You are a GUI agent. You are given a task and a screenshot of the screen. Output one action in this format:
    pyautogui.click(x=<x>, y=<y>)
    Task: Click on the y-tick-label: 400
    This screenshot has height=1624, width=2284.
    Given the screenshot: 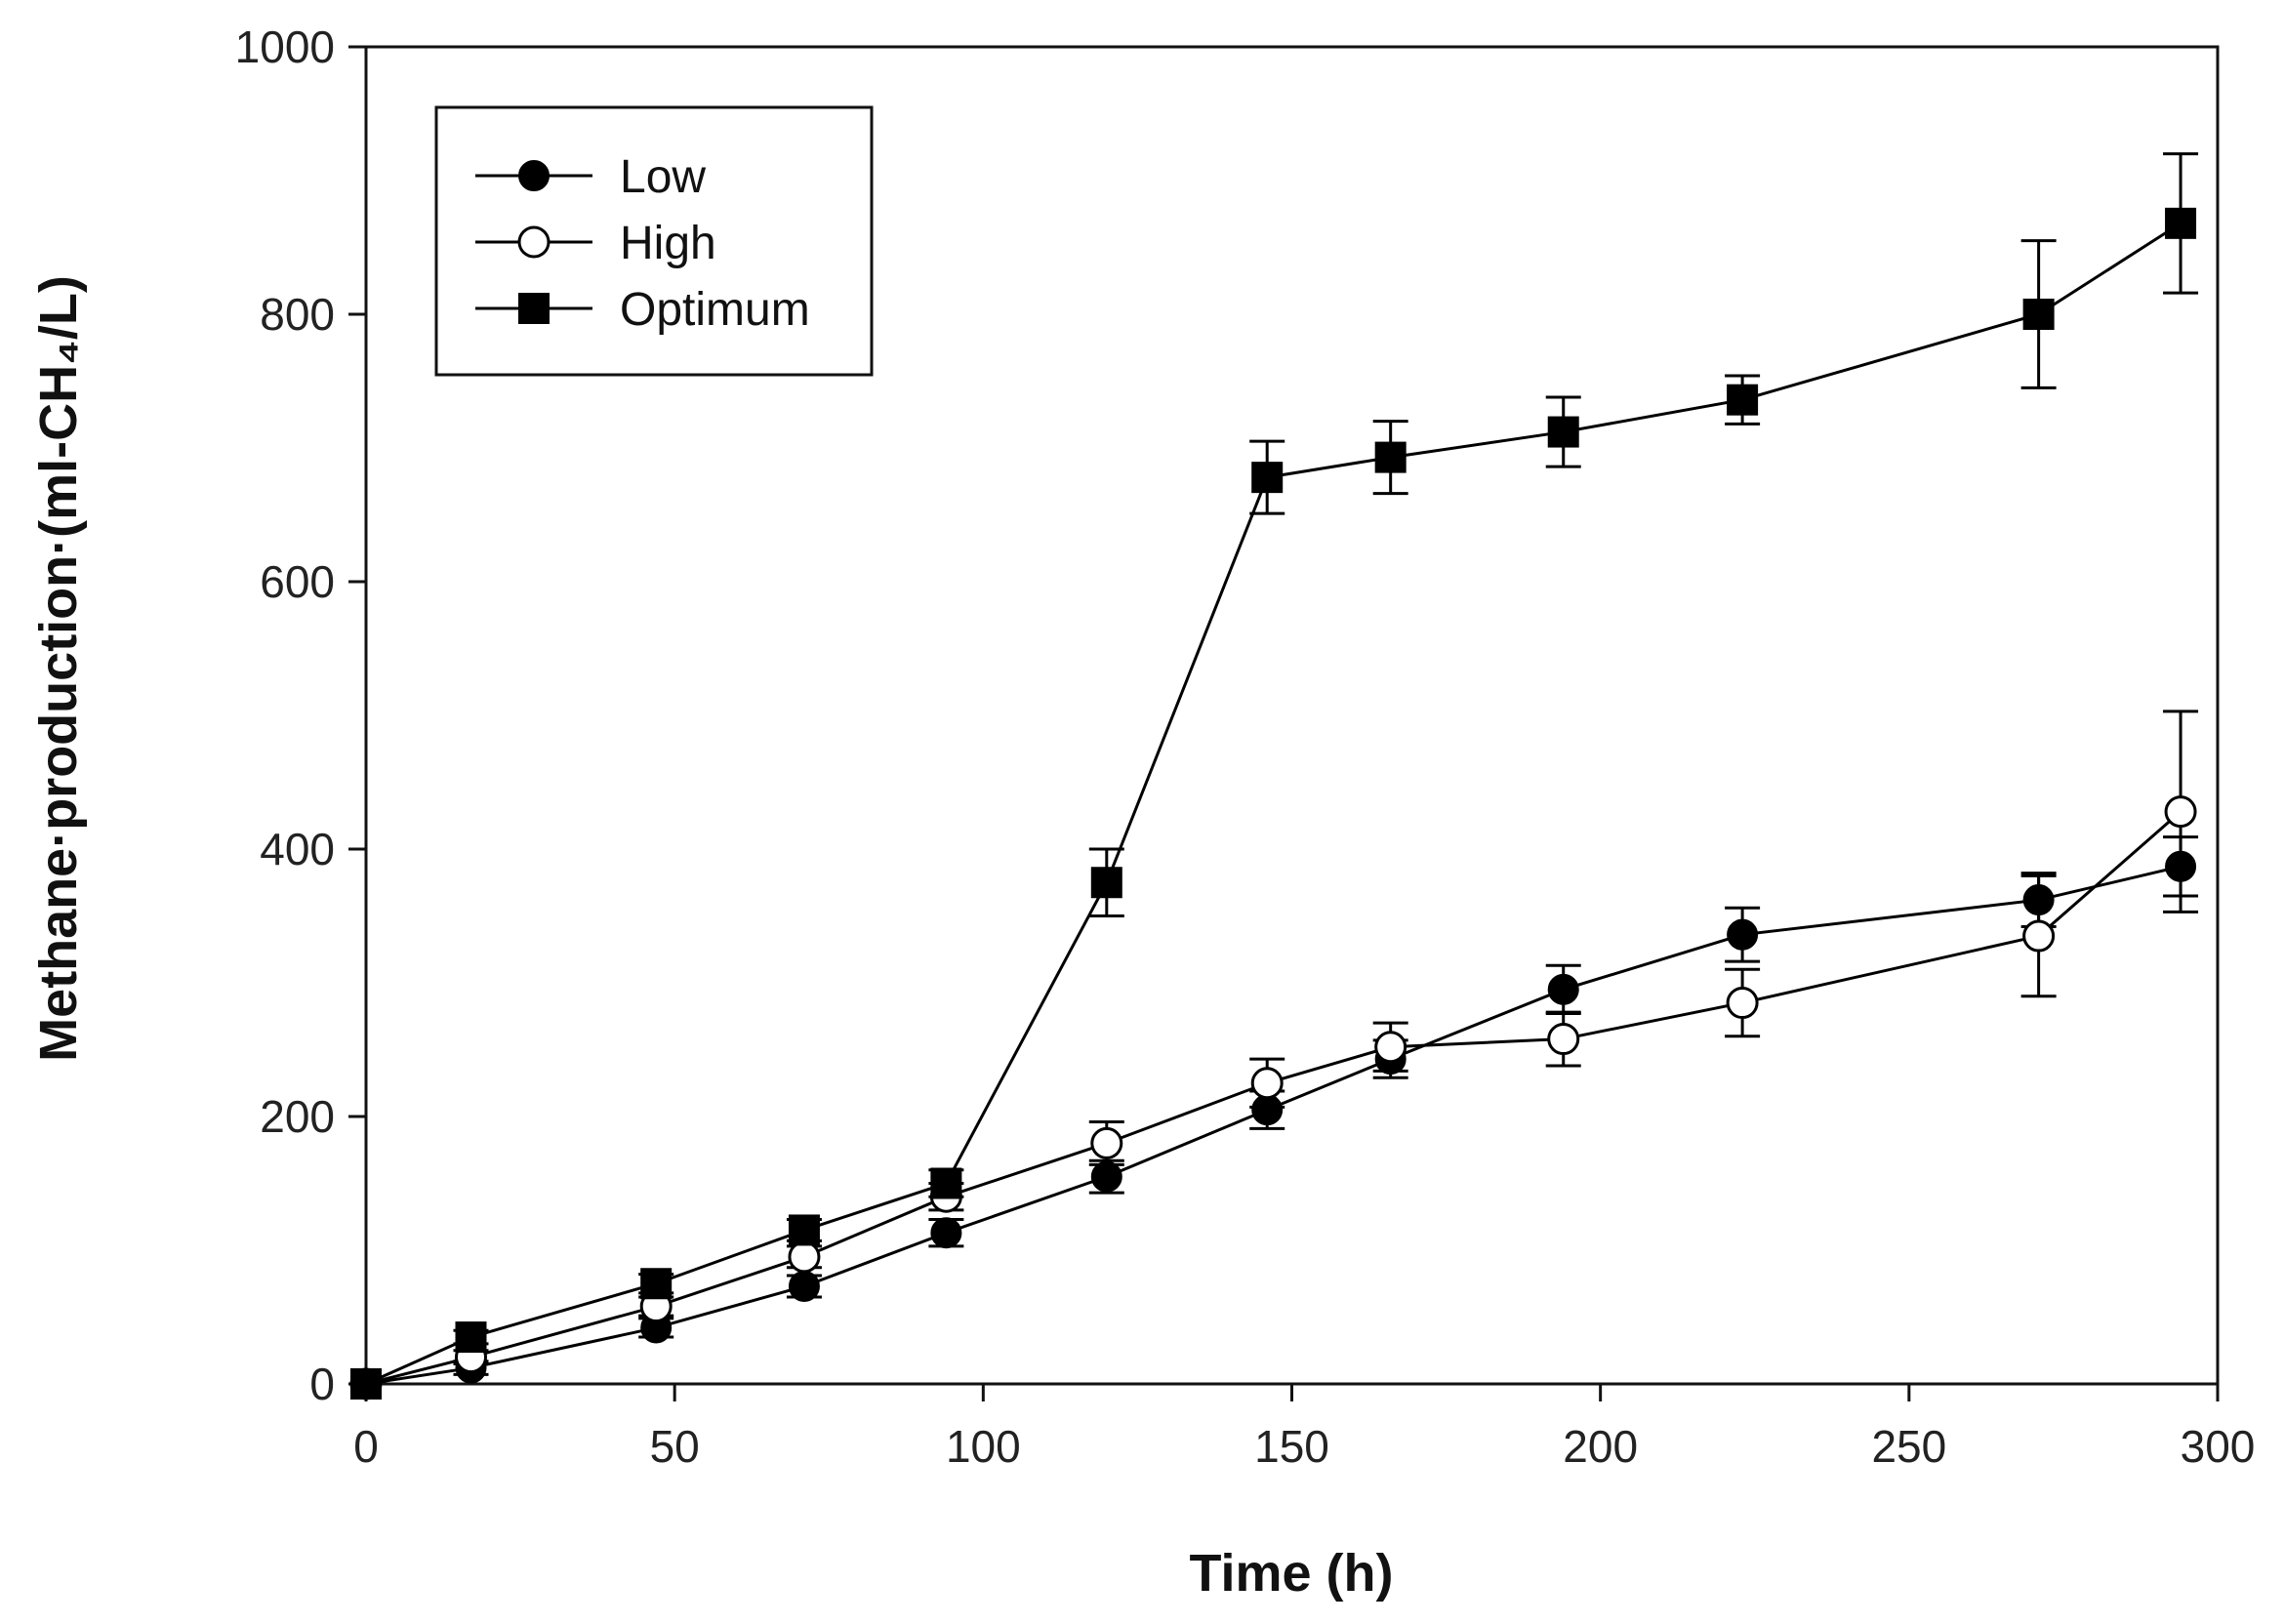 What is the action you would take?
    pyautogui.click(x=297, y=849)
    